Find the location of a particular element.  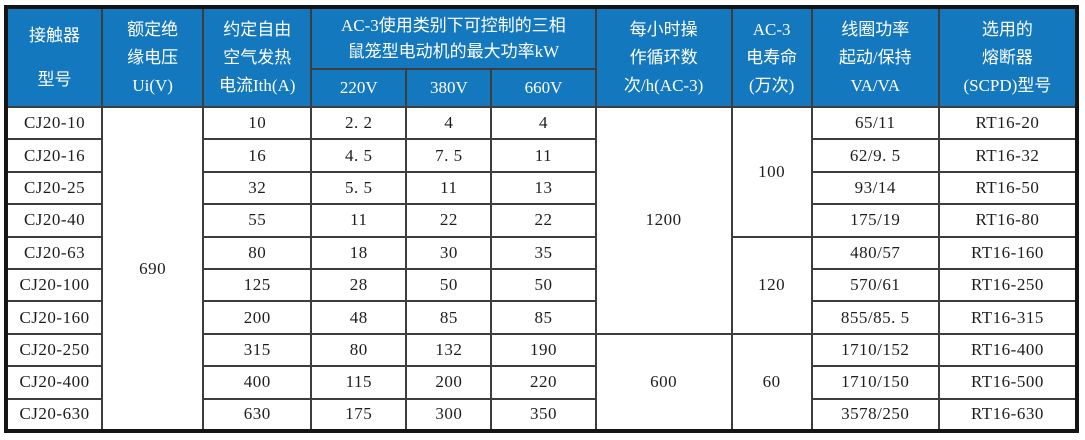

cell-model: CJ20-160 is located at coordinates (54, 317).